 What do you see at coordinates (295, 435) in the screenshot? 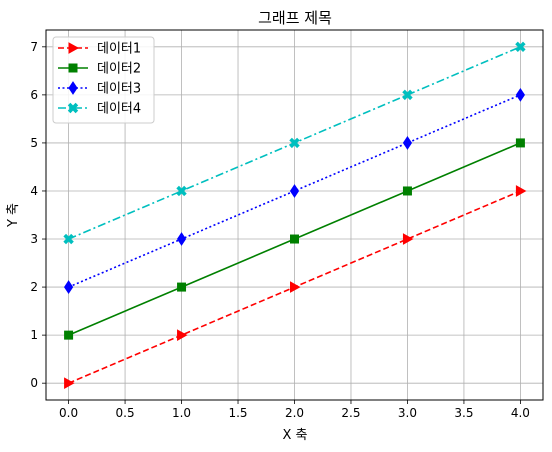
I see `x-axis-label: X 축` at bounding box center [295, 435].